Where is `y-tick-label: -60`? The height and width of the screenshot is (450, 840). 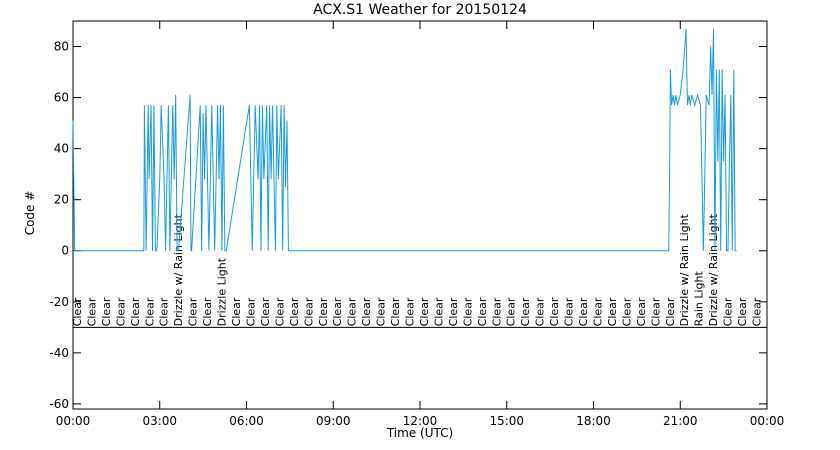 y-tick-label: -60 is located at coordinates (59, 404).